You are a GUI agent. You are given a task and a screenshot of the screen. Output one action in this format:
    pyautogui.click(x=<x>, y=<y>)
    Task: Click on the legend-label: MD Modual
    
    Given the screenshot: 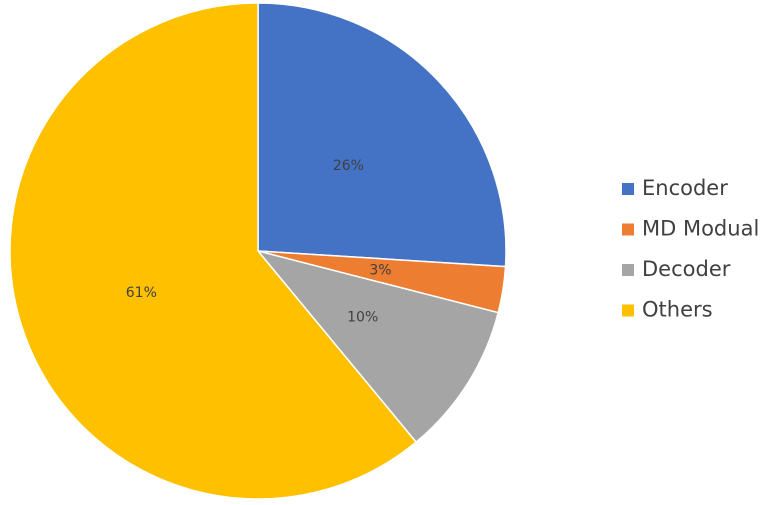 What is the action you would take?
    pyautogui.click(x=700, y=229)
    